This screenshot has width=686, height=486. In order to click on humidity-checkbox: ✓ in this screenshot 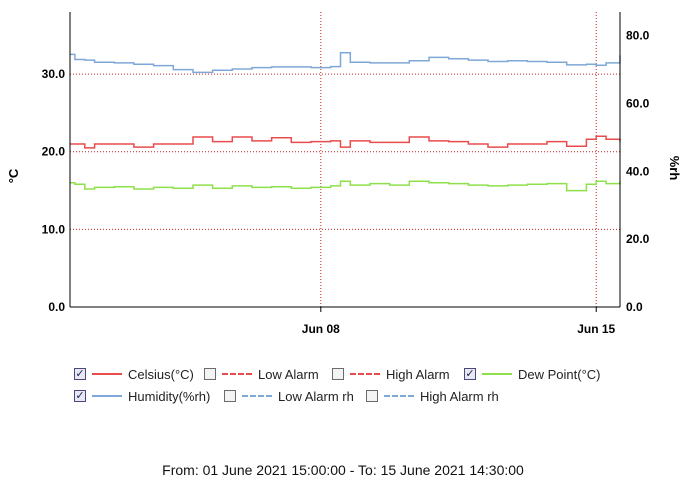, I will do `click(80, 396)`.